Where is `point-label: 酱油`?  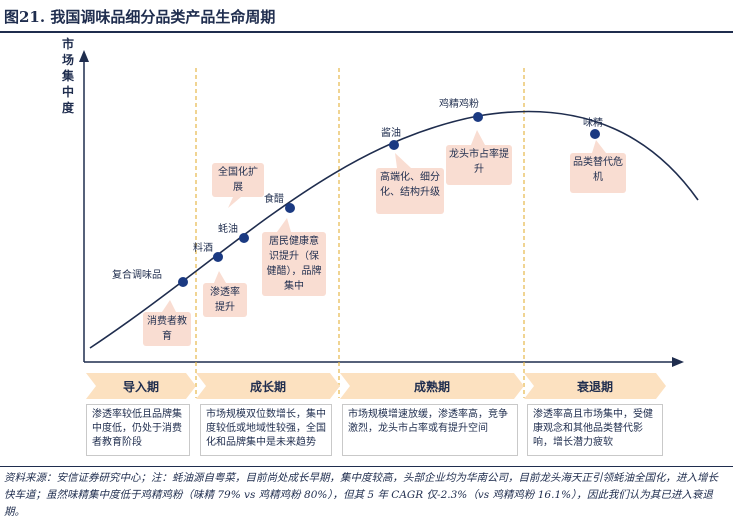
point-label: 酱油 is located at coordinates (391, 133).